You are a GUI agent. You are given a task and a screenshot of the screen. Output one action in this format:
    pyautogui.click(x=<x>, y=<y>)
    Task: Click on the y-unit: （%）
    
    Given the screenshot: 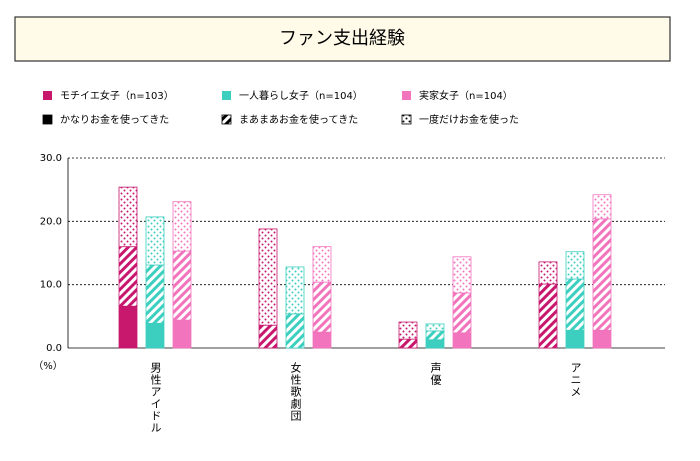 What is the action you would take?
    pyautogui.click(x=48, y=366)
    